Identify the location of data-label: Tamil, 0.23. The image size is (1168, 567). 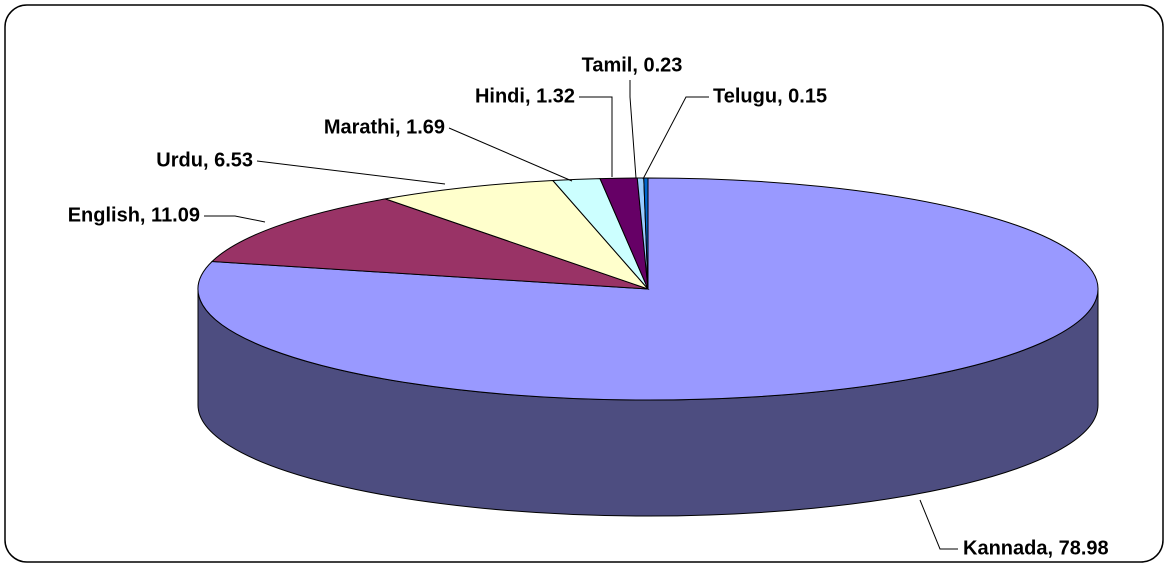
(632, 65).